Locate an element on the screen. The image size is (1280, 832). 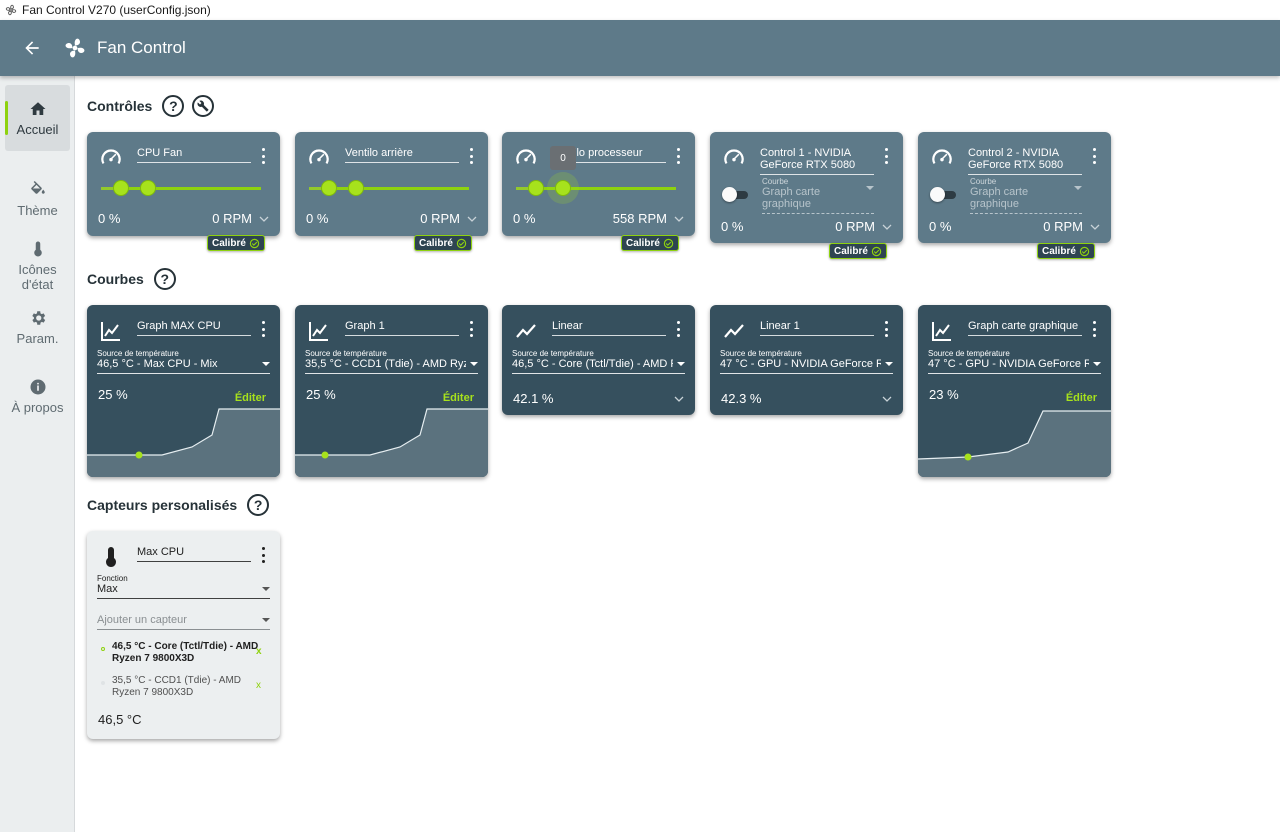
curve-name: Linear 1 is located at coordinates (817, 328).